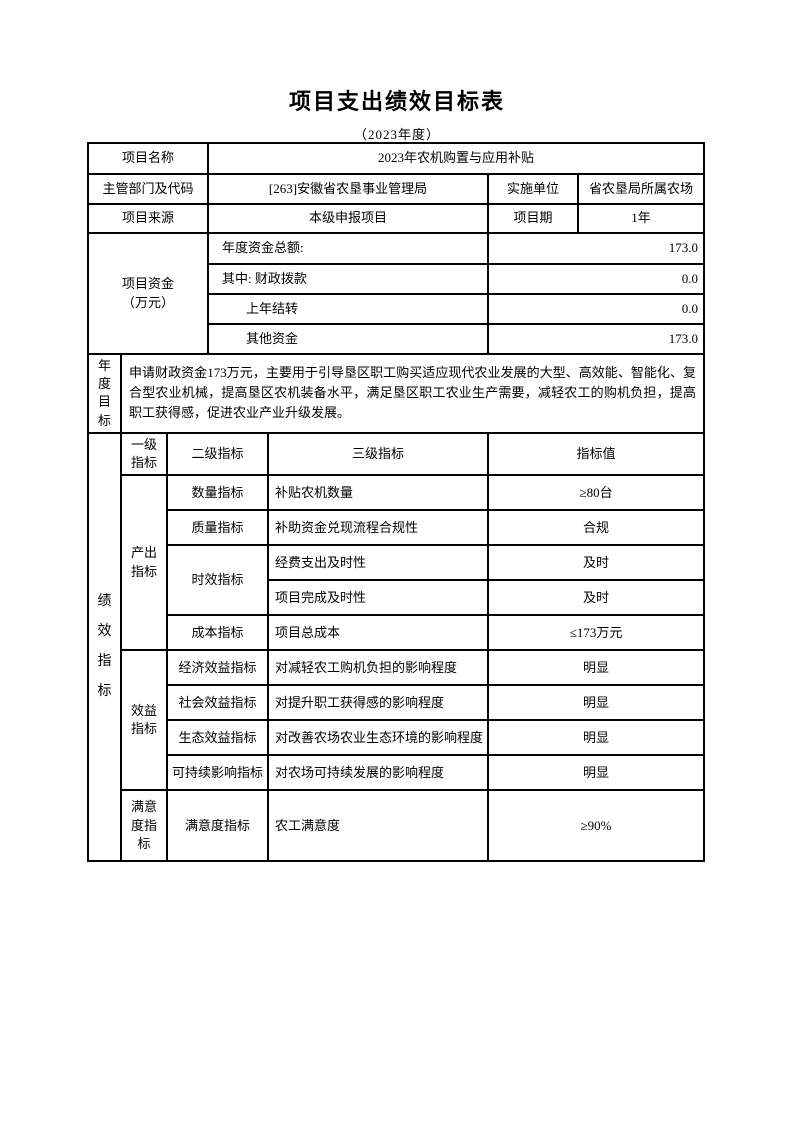  Describe the element at coordinates (378, 598) in the screenshot. I see `l3-cell: 项目完成及时性` at that location.